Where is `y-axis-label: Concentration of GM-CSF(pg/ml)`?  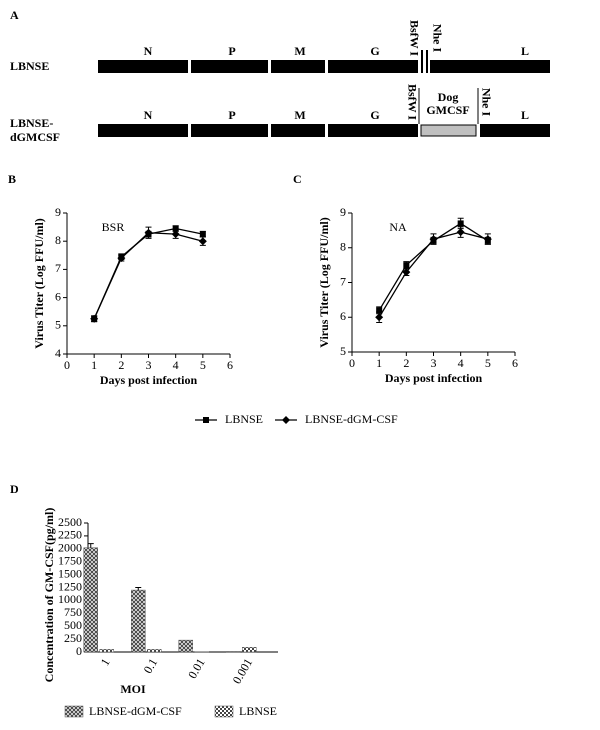 y-axis-label: Concentration of GM-CSF(pg/ml) is located at coordinates (49, 595).